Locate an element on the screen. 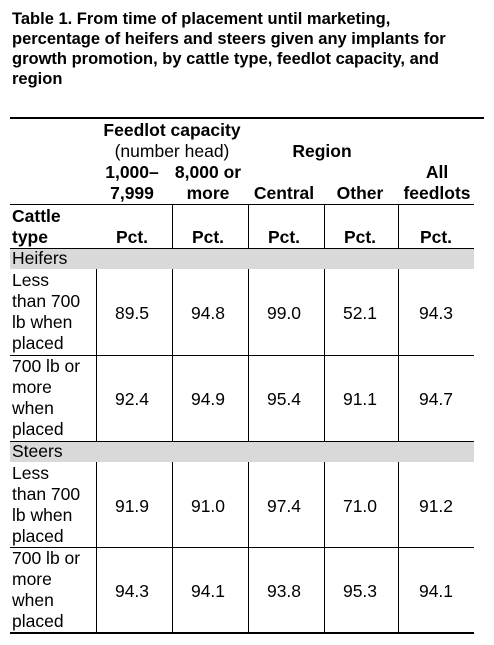  section-band-heifers is located at coordinates (242, 259).